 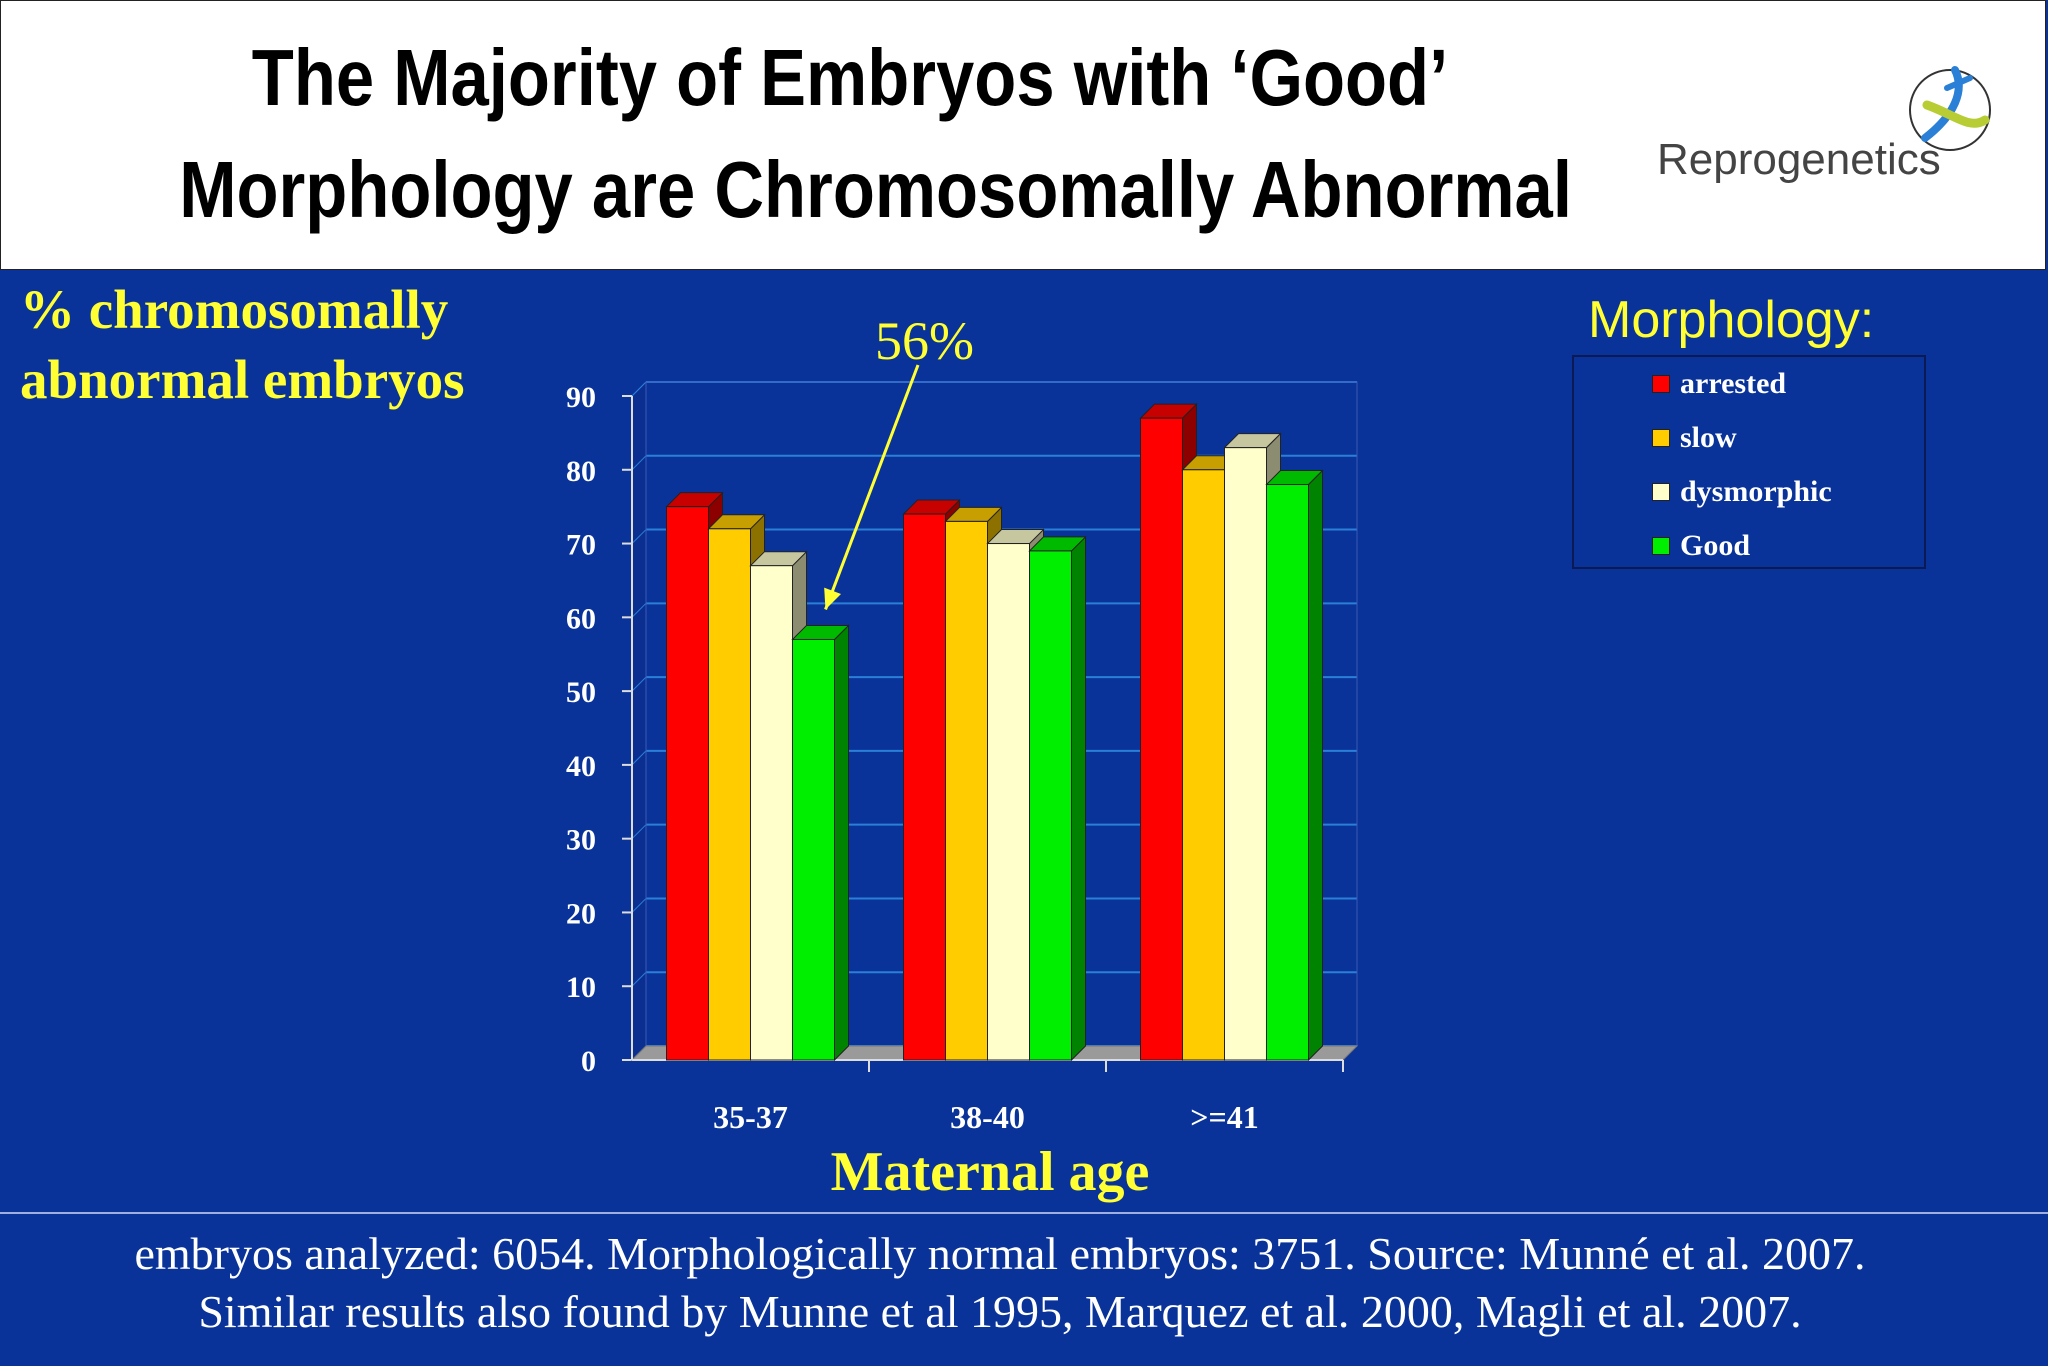 What do you see at coordinates (990, 1172) in the screenshot?
I see `x-axis-label: Maternal age` at bounding box center [990, 1172].